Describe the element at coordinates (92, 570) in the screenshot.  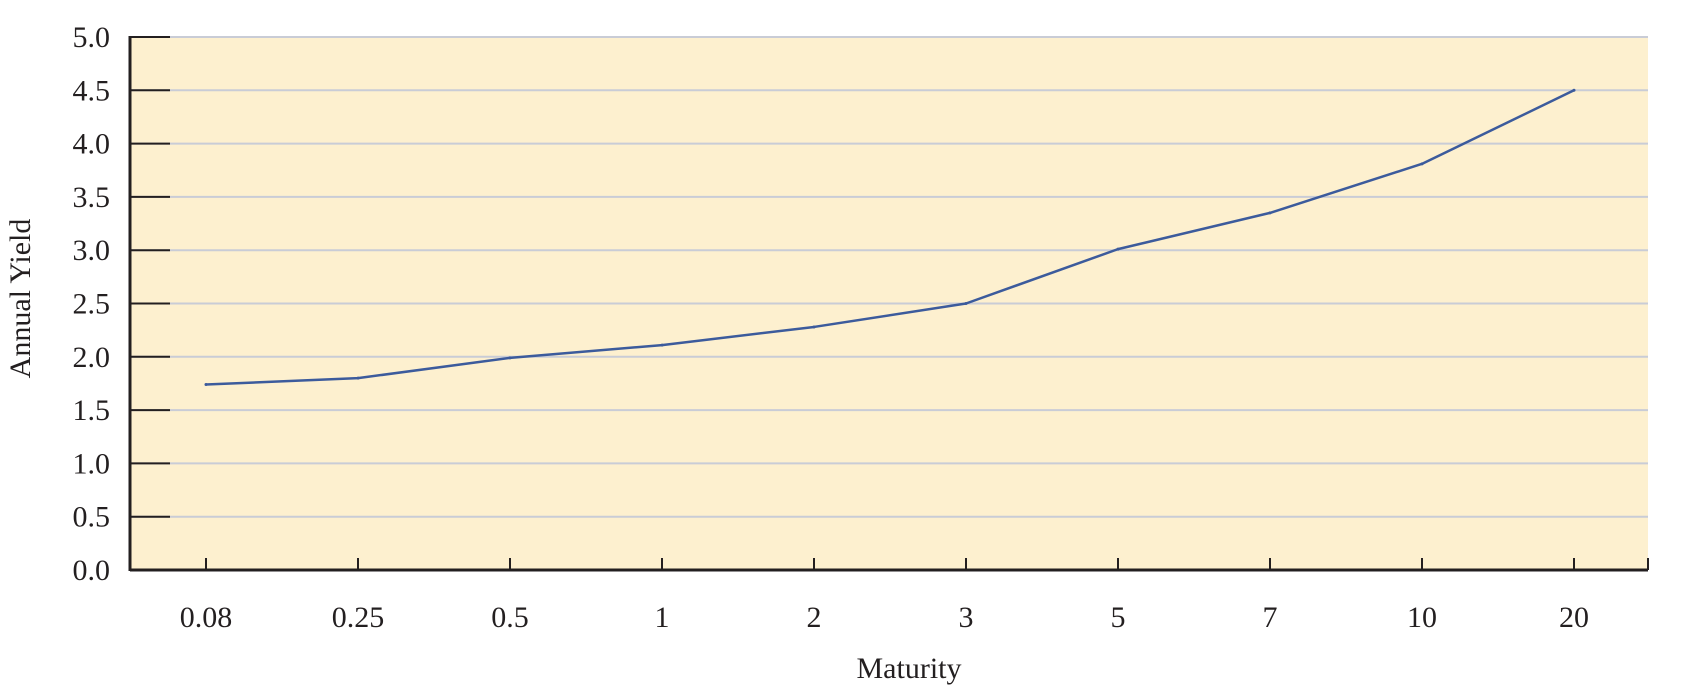
I see `y-tick-label: 0.0` at that location.